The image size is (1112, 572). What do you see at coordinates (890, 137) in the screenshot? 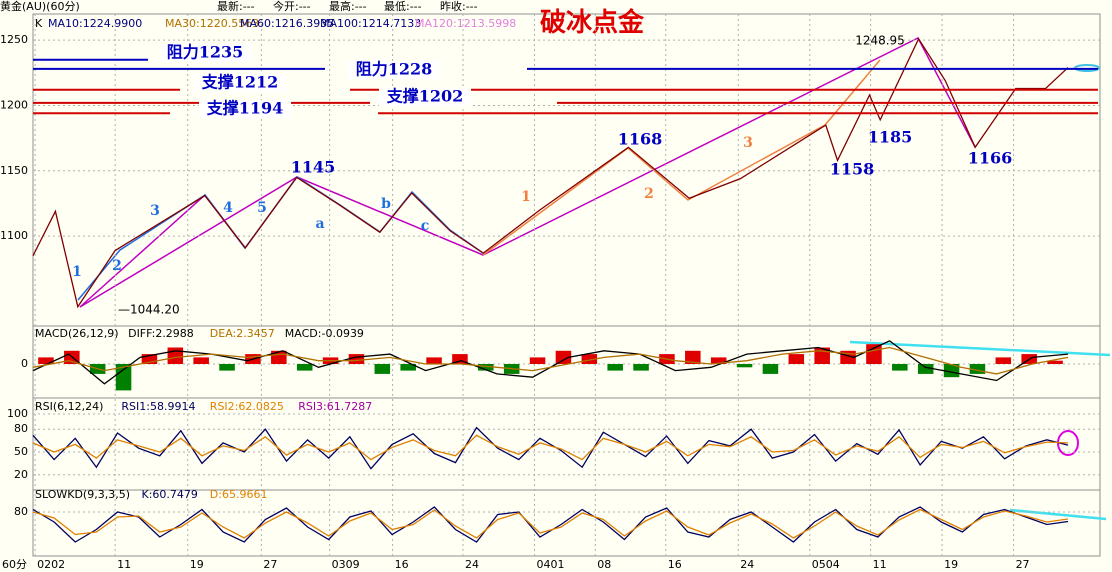
I see `price-label: 1185` at bounding box center [890, 137].